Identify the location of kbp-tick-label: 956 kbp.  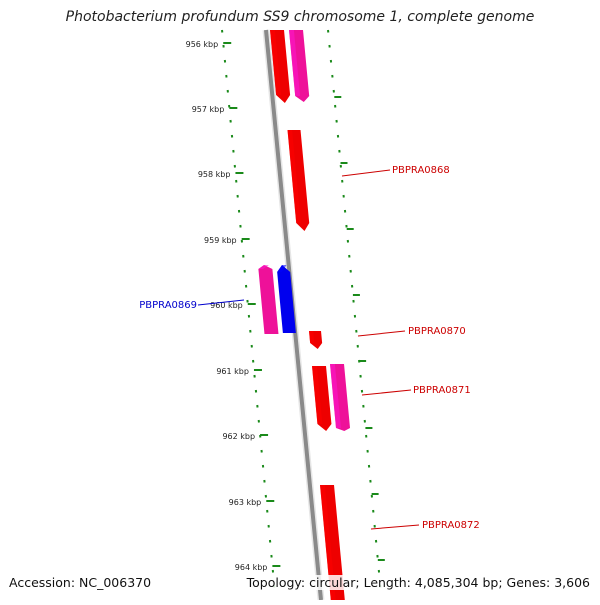
(202, 44).